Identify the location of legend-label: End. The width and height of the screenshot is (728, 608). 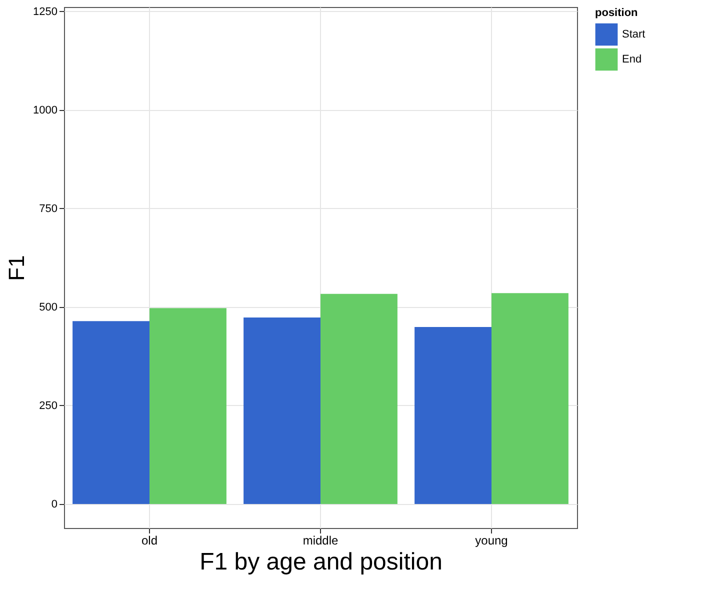
(632, 60).